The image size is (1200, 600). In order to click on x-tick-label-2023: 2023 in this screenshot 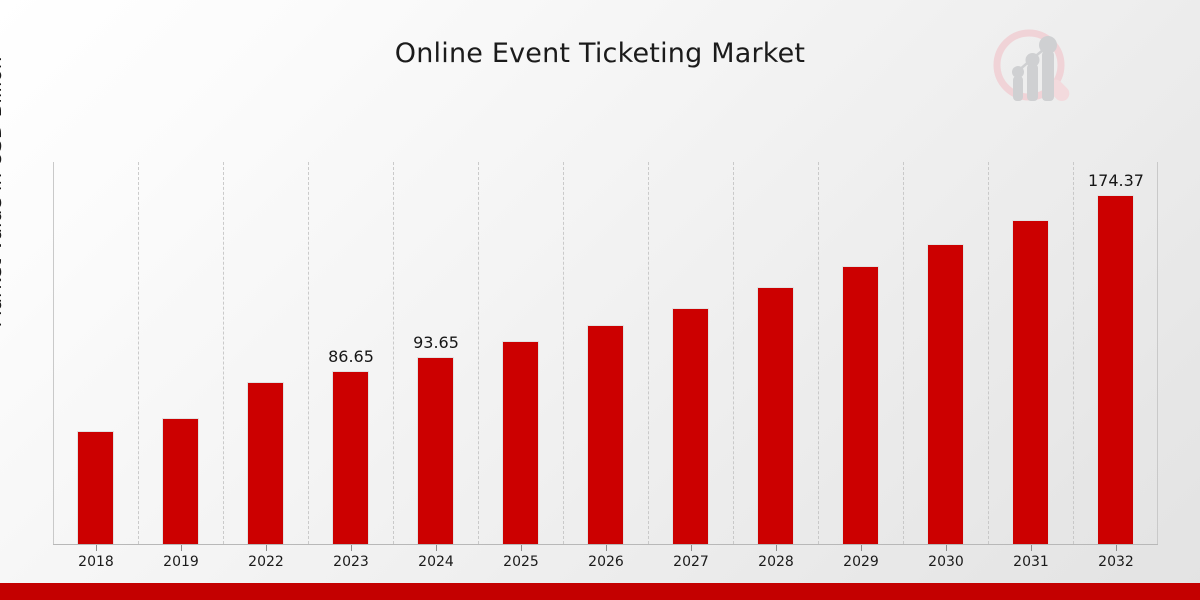, I will do `click(351, 562)`.